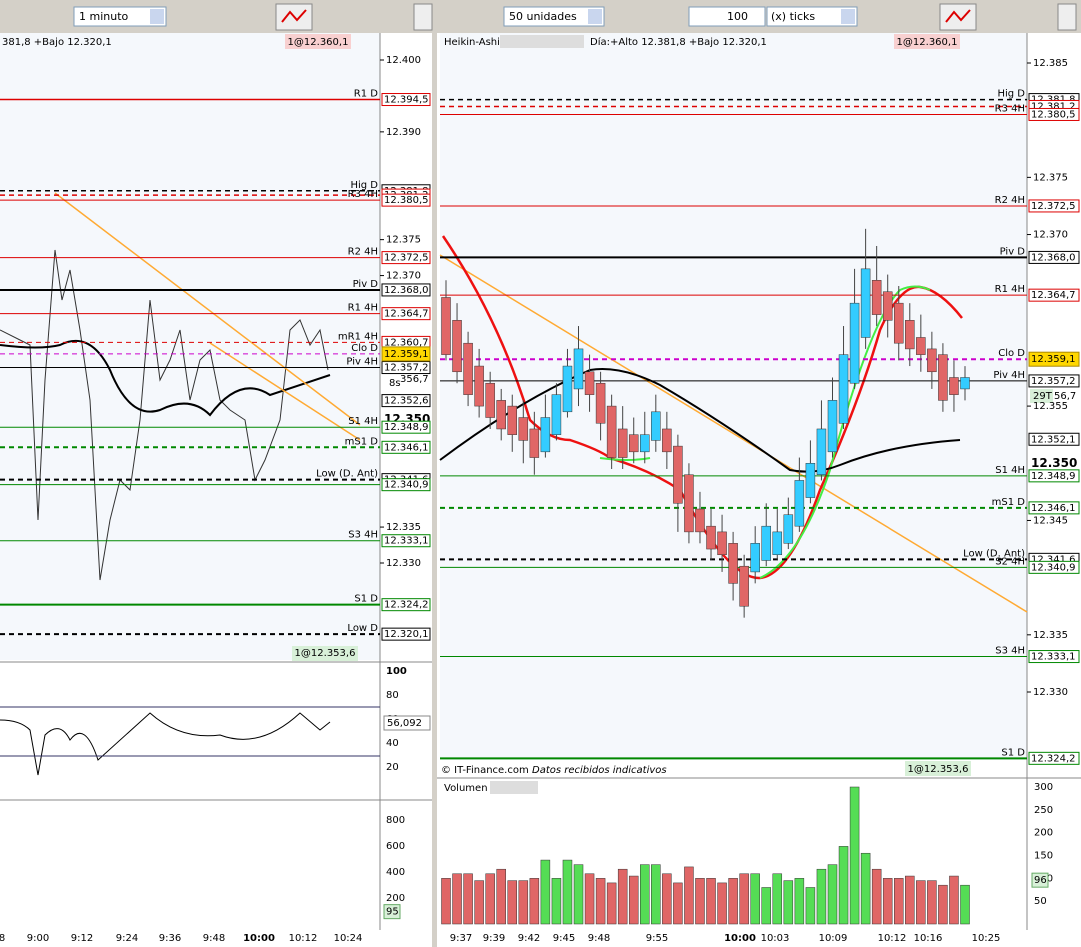  What do you see at coordinates (542, 41) in the screenshot?
I see `indicator-icons` at bounding box center [542, 41].